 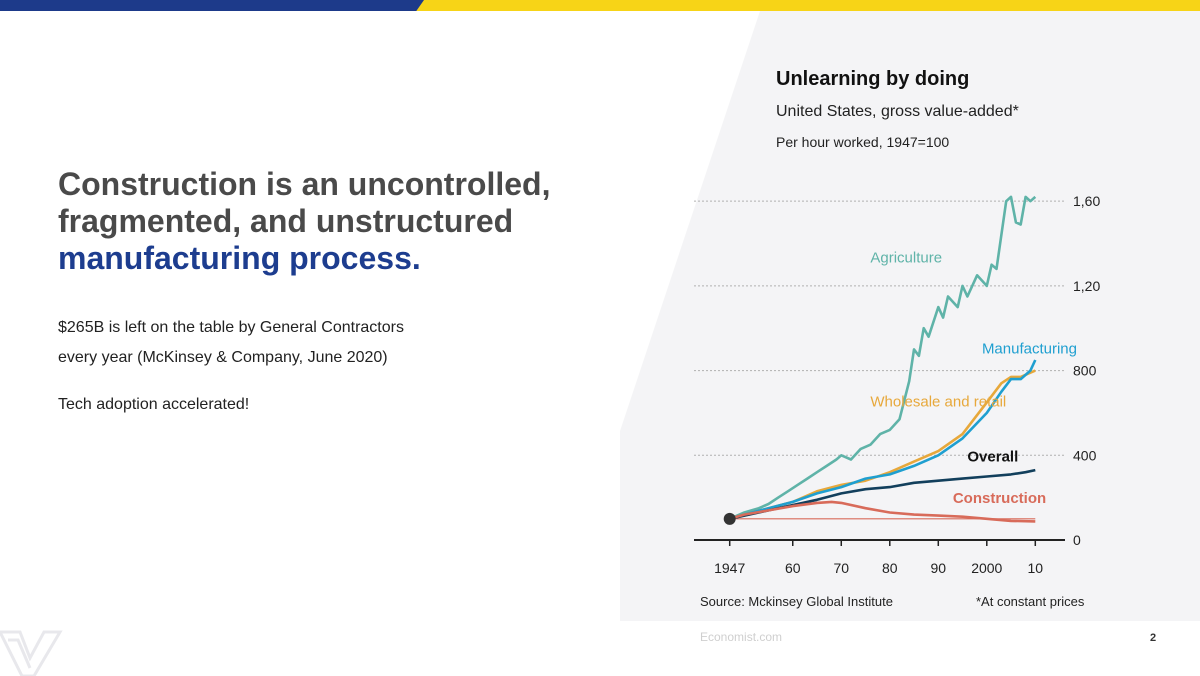 I want to click on chart-source: Source: Mckinsey Global Institute, so click(x=796, y=601).